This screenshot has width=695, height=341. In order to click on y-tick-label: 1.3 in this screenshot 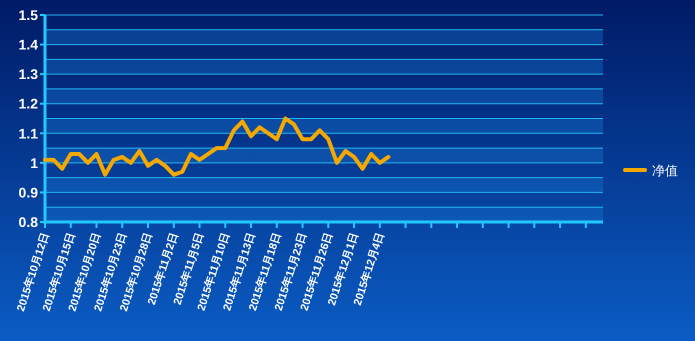, I will do `click(28, 74)`.